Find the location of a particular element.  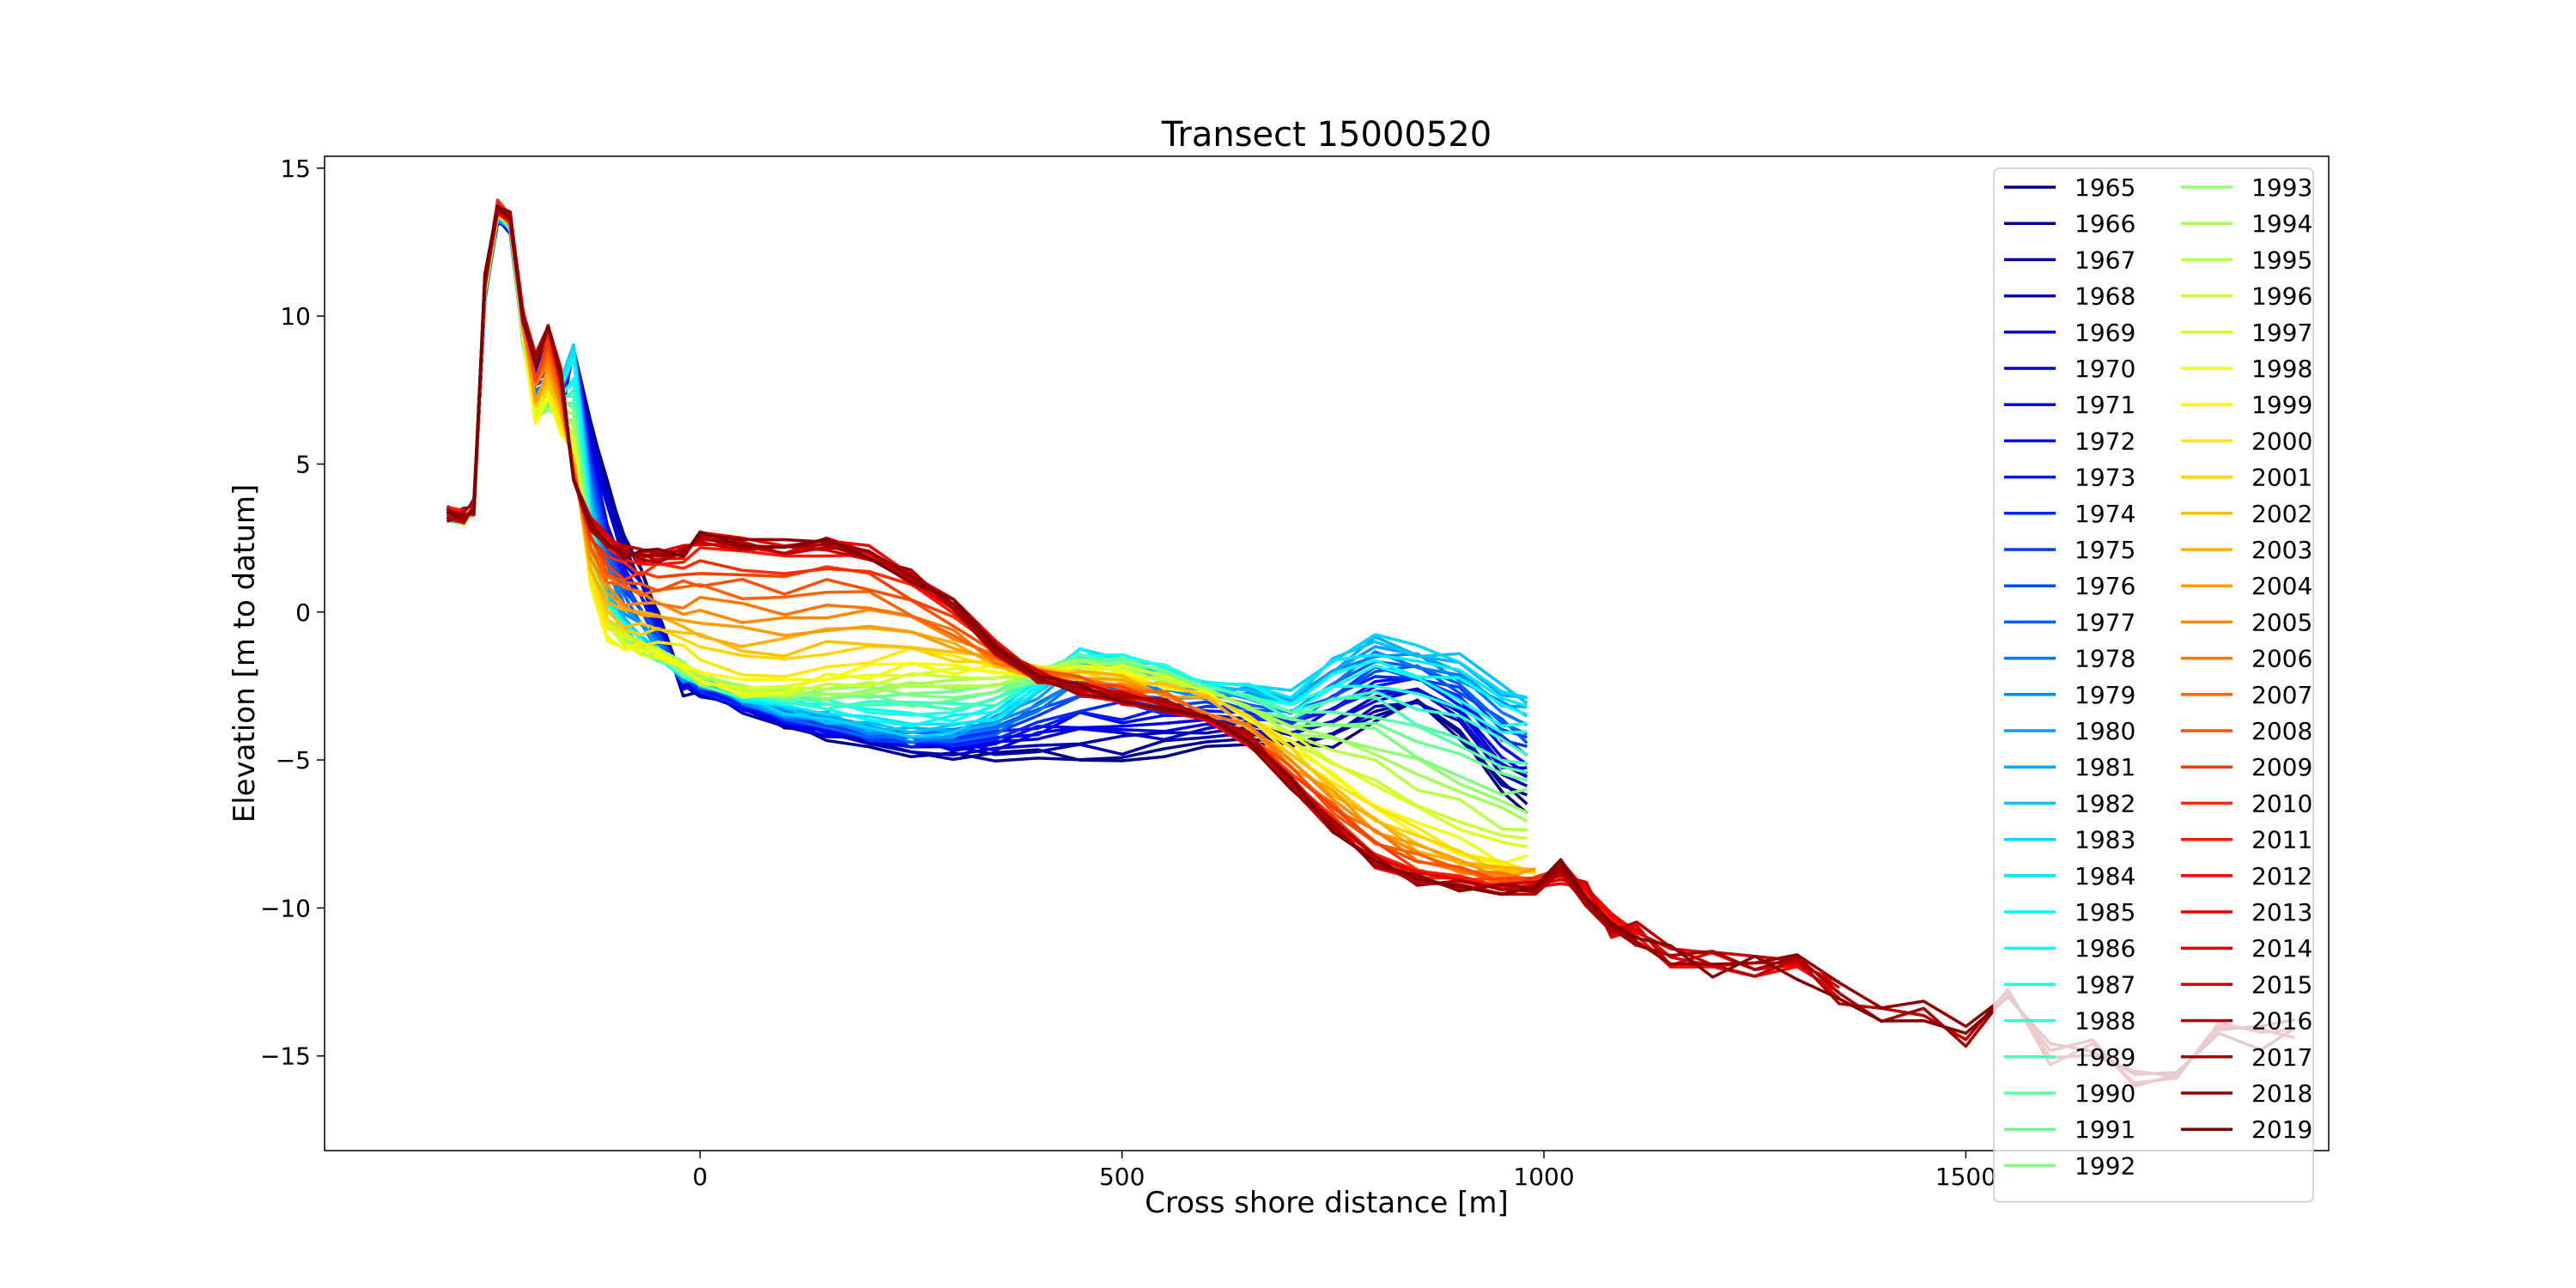

legend-entry-1993: 1993 is located at coordinates (2246, 187).